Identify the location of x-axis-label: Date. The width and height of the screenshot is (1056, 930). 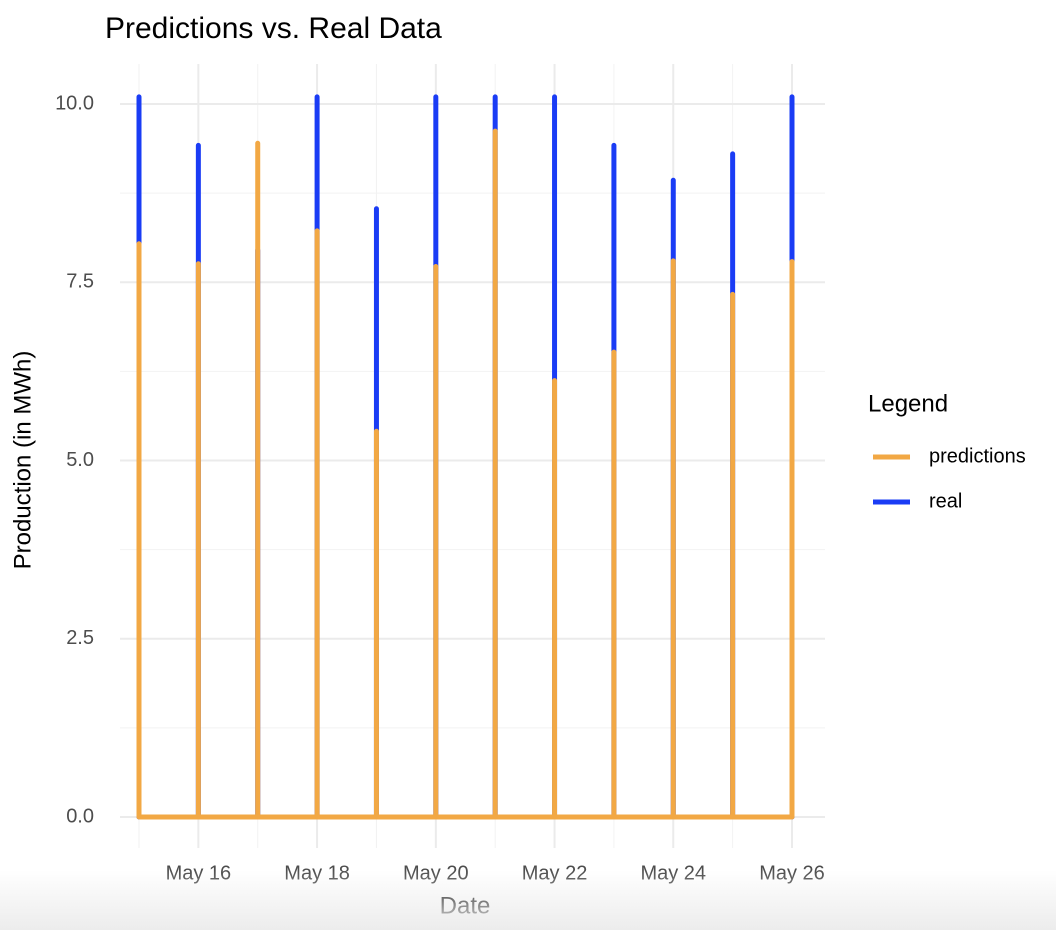
(465, 905).